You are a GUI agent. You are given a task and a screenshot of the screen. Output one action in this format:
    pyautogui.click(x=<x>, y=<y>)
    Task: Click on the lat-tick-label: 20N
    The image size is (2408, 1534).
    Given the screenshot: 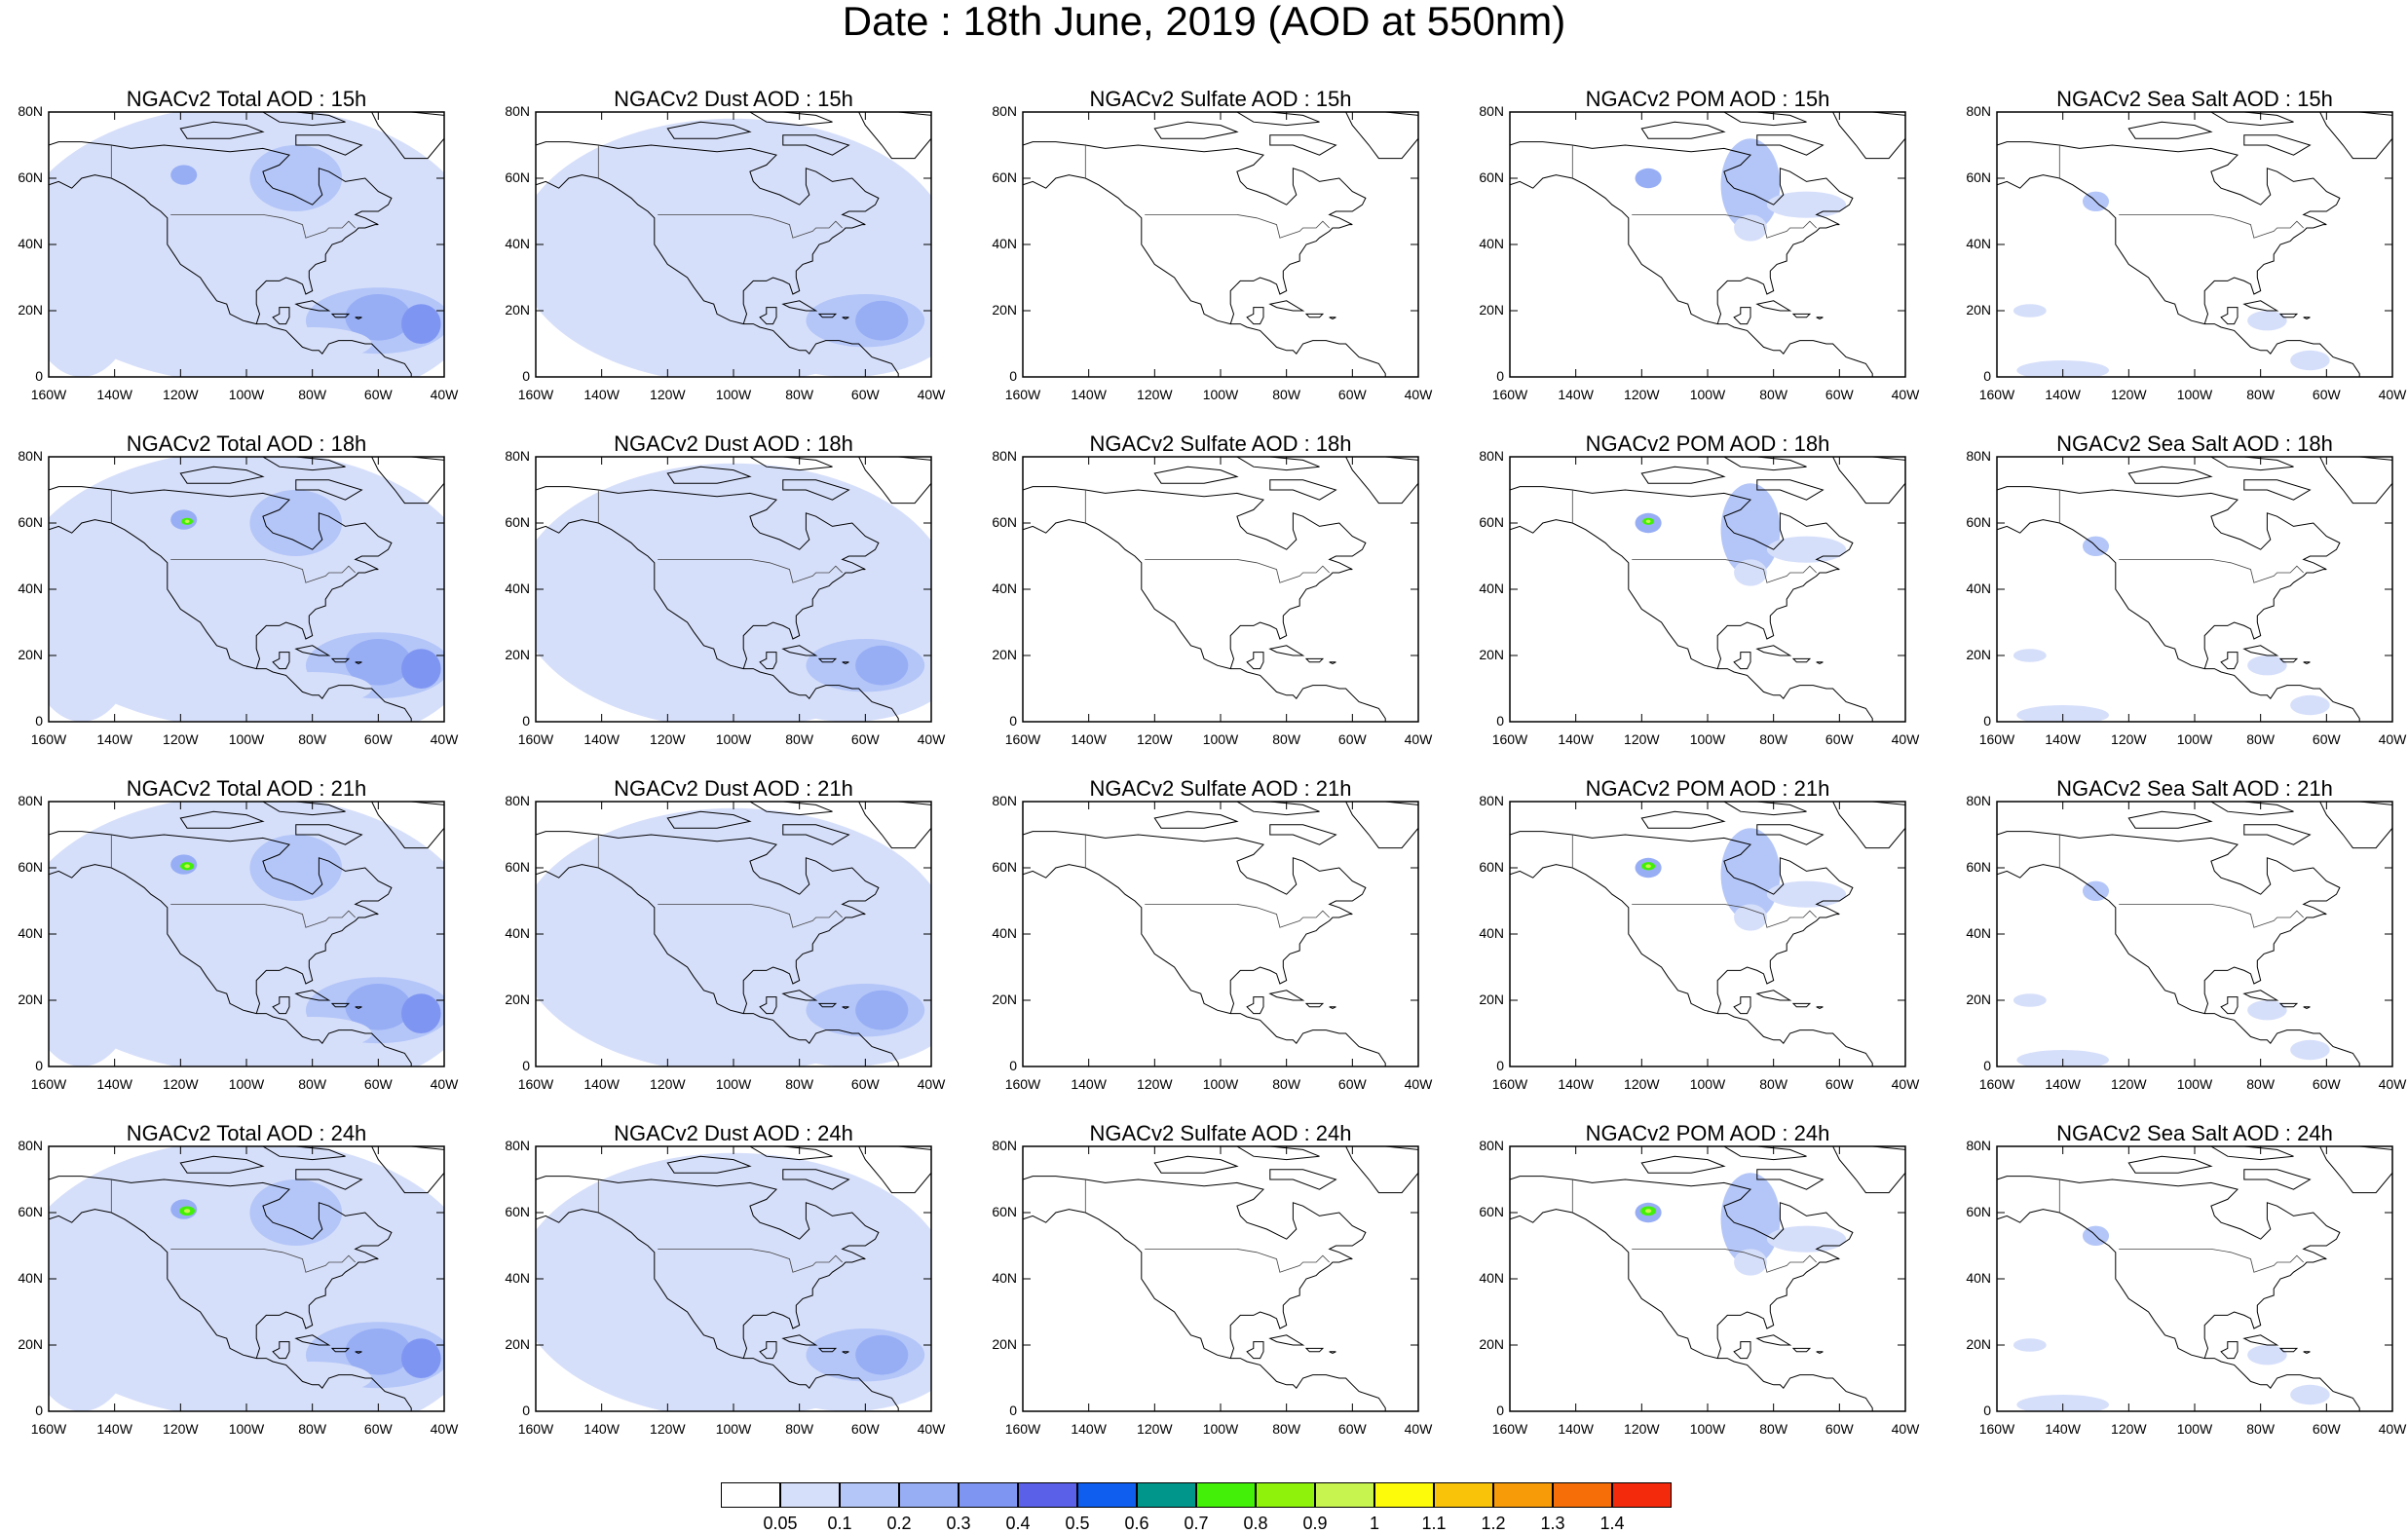 What is the action you would take?
    pyautogui.click(x=1004, y=999)
    